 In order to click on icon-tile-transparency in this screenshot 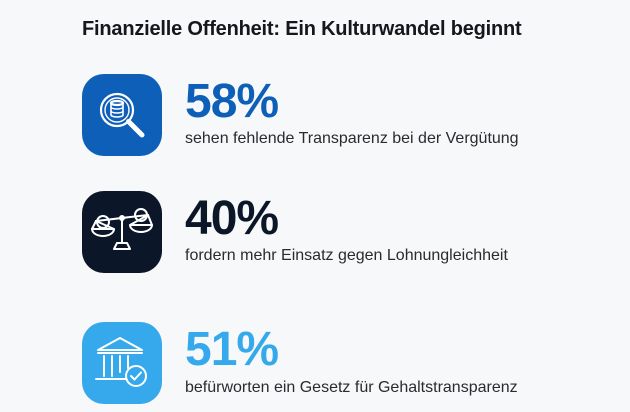, I will do `click(122, 115)`.